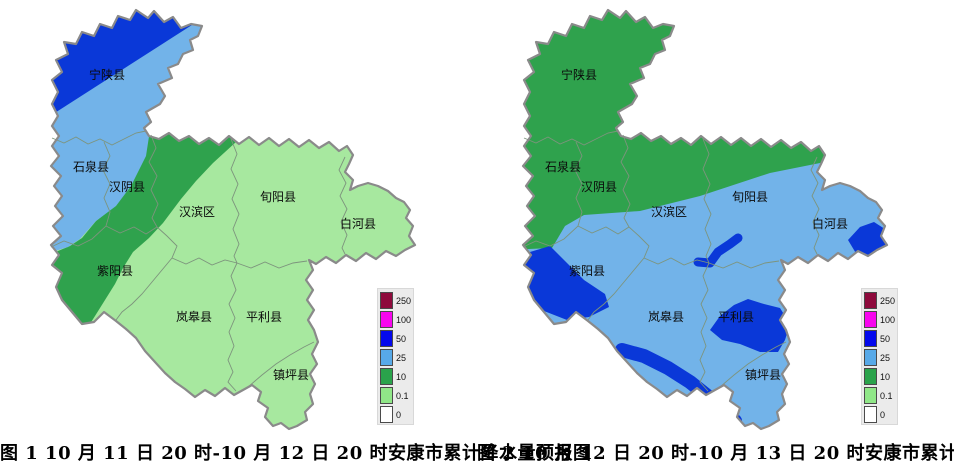  What do you see at coordinates (736, 317) in the screenshot?
I see `map2-label-pingli: 平利县` at bounding box center [736, 317].